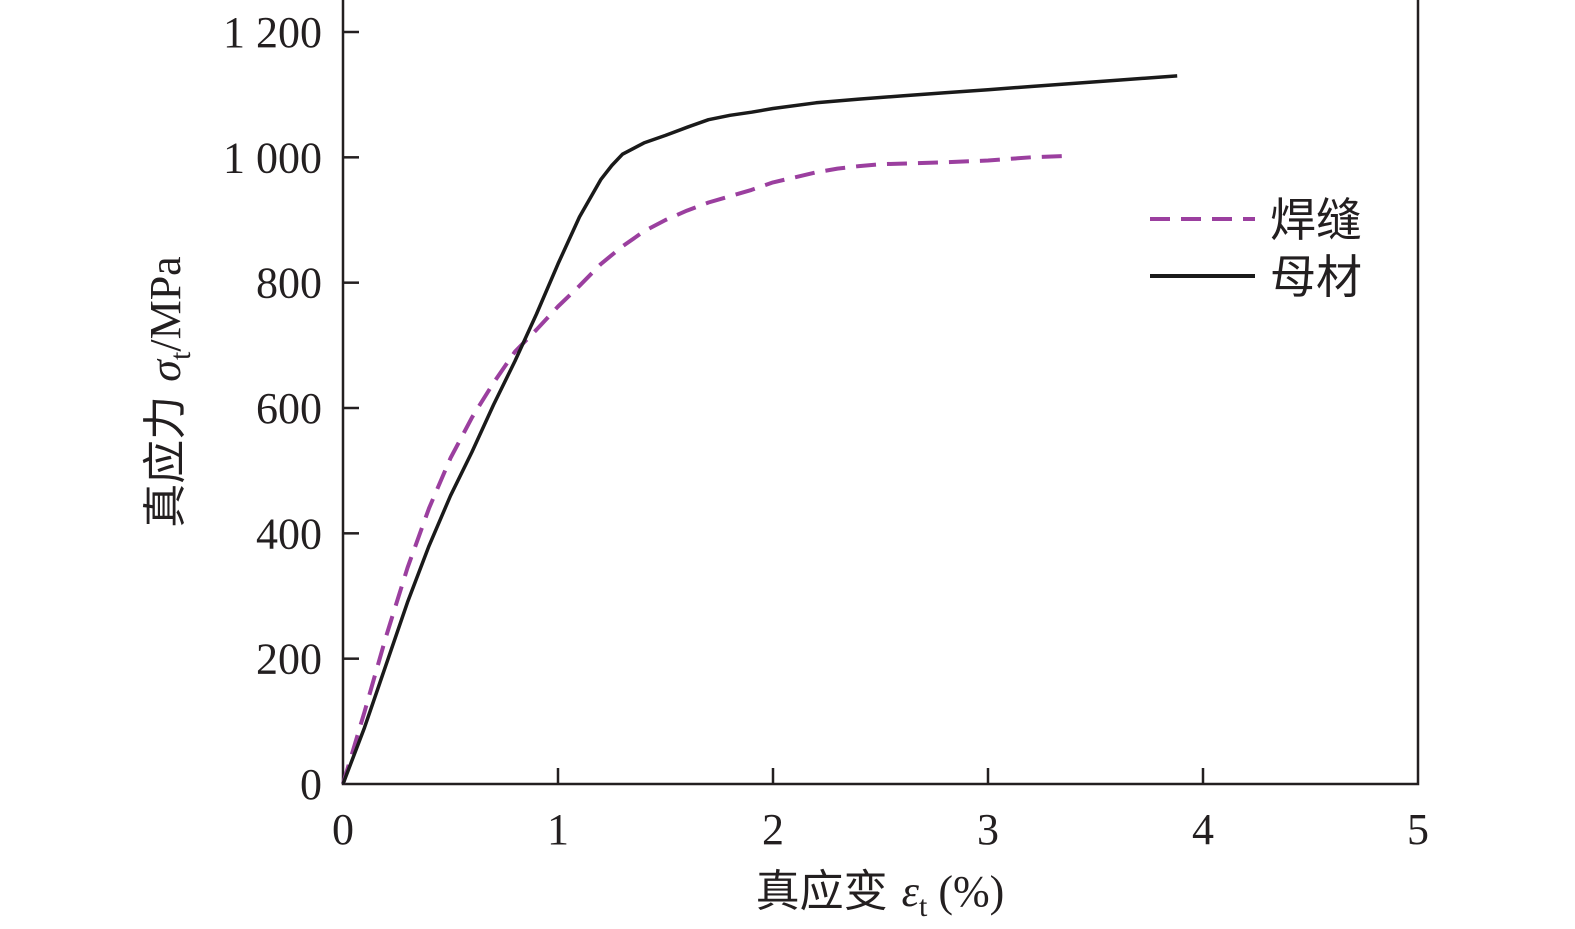 The height and width of the screenshot is (929, 1575). Describe the element at coordinates (773, 829) in the screenshot. I see `x-tick-label: 2` at that location.